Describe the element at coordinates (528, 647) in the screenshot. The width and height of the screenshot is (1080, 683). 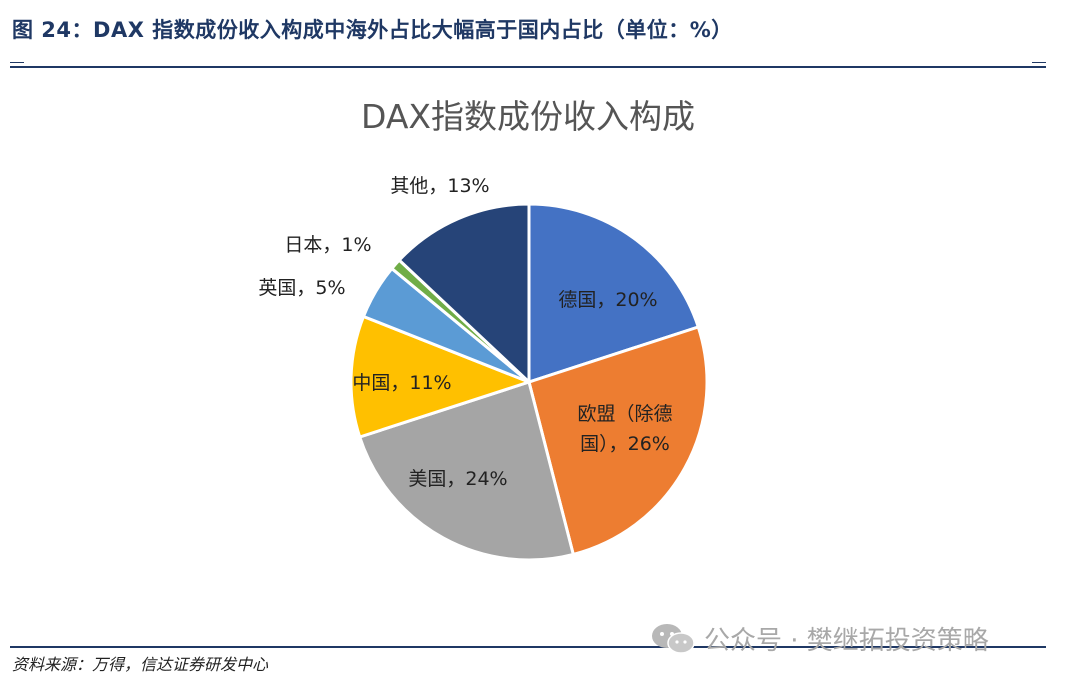
I see `bottom-rule` at that location.